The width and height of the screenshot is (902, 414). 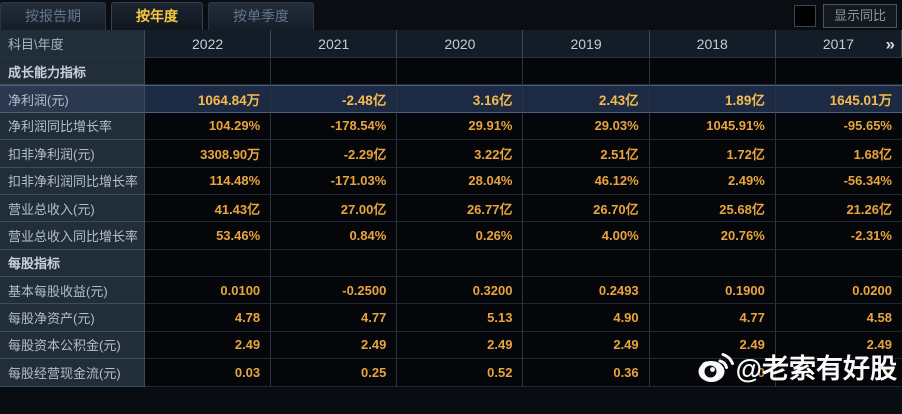 What do you see at coordinates (838, 99) in the screenshot?
I see `cell-2017: 1645.01万` at bounding box center [838, 99].